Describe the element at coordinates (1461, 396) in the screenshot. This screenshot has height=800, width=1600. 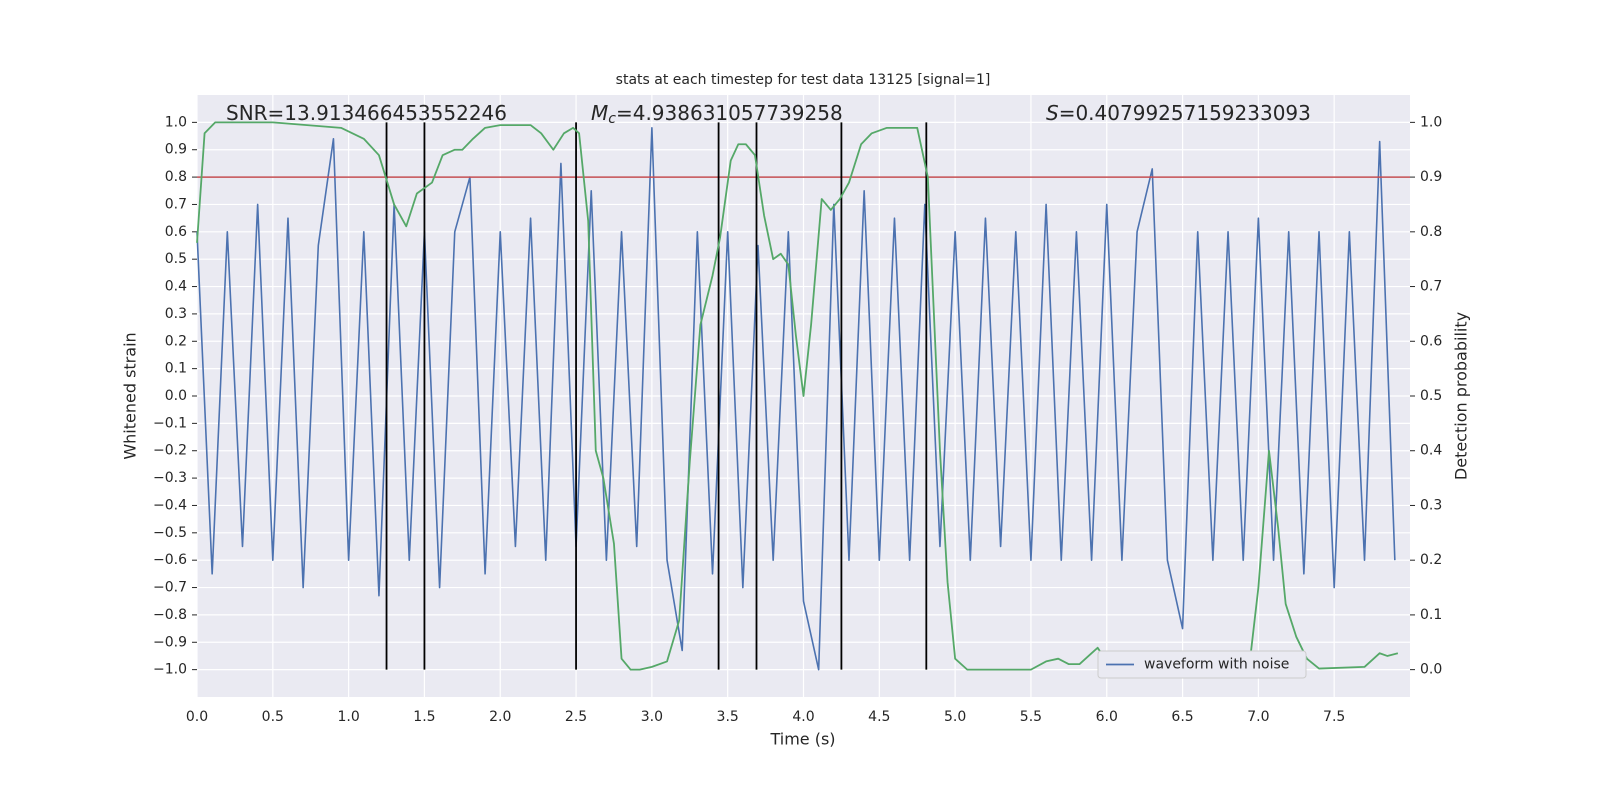
I see `y2-axis-label: Detection probability` at that location.